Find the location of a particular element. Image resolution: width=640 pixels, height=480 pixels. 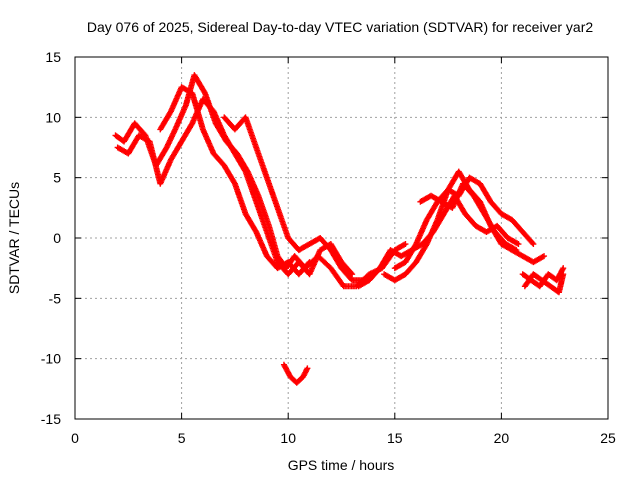

y-tick-label: -15 is located at coordinates (51, 419).